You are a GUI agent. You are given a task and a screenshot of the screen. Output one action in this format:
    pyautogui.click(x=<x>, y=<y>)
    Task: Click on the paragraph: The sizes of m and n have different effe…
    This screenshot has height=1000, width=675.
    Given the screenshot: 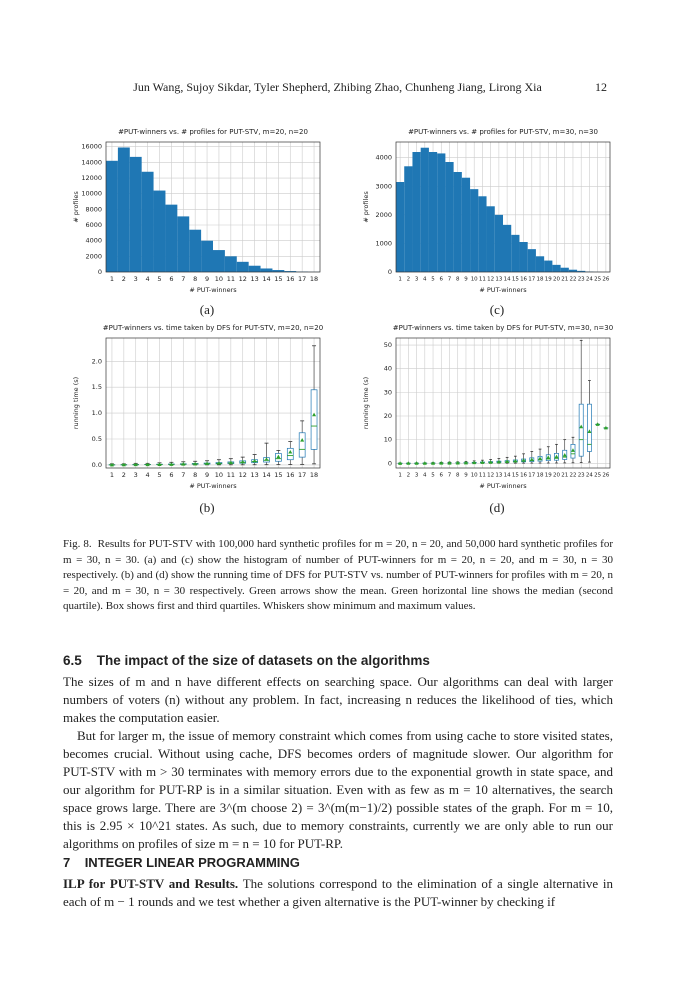 What is the action you would take?
    pyautogui.click(x=338, y=699)
    